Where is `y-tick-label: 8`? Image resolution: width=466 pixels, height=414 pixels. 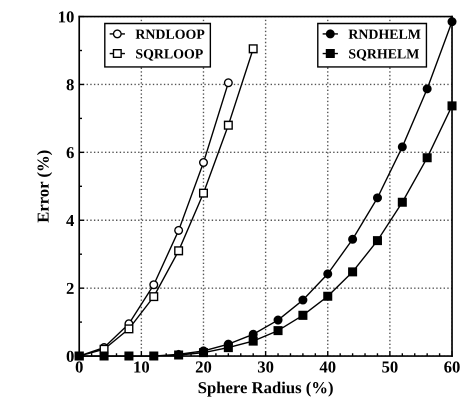 y-tick-label: 8 is located at coordinates (70, 84).